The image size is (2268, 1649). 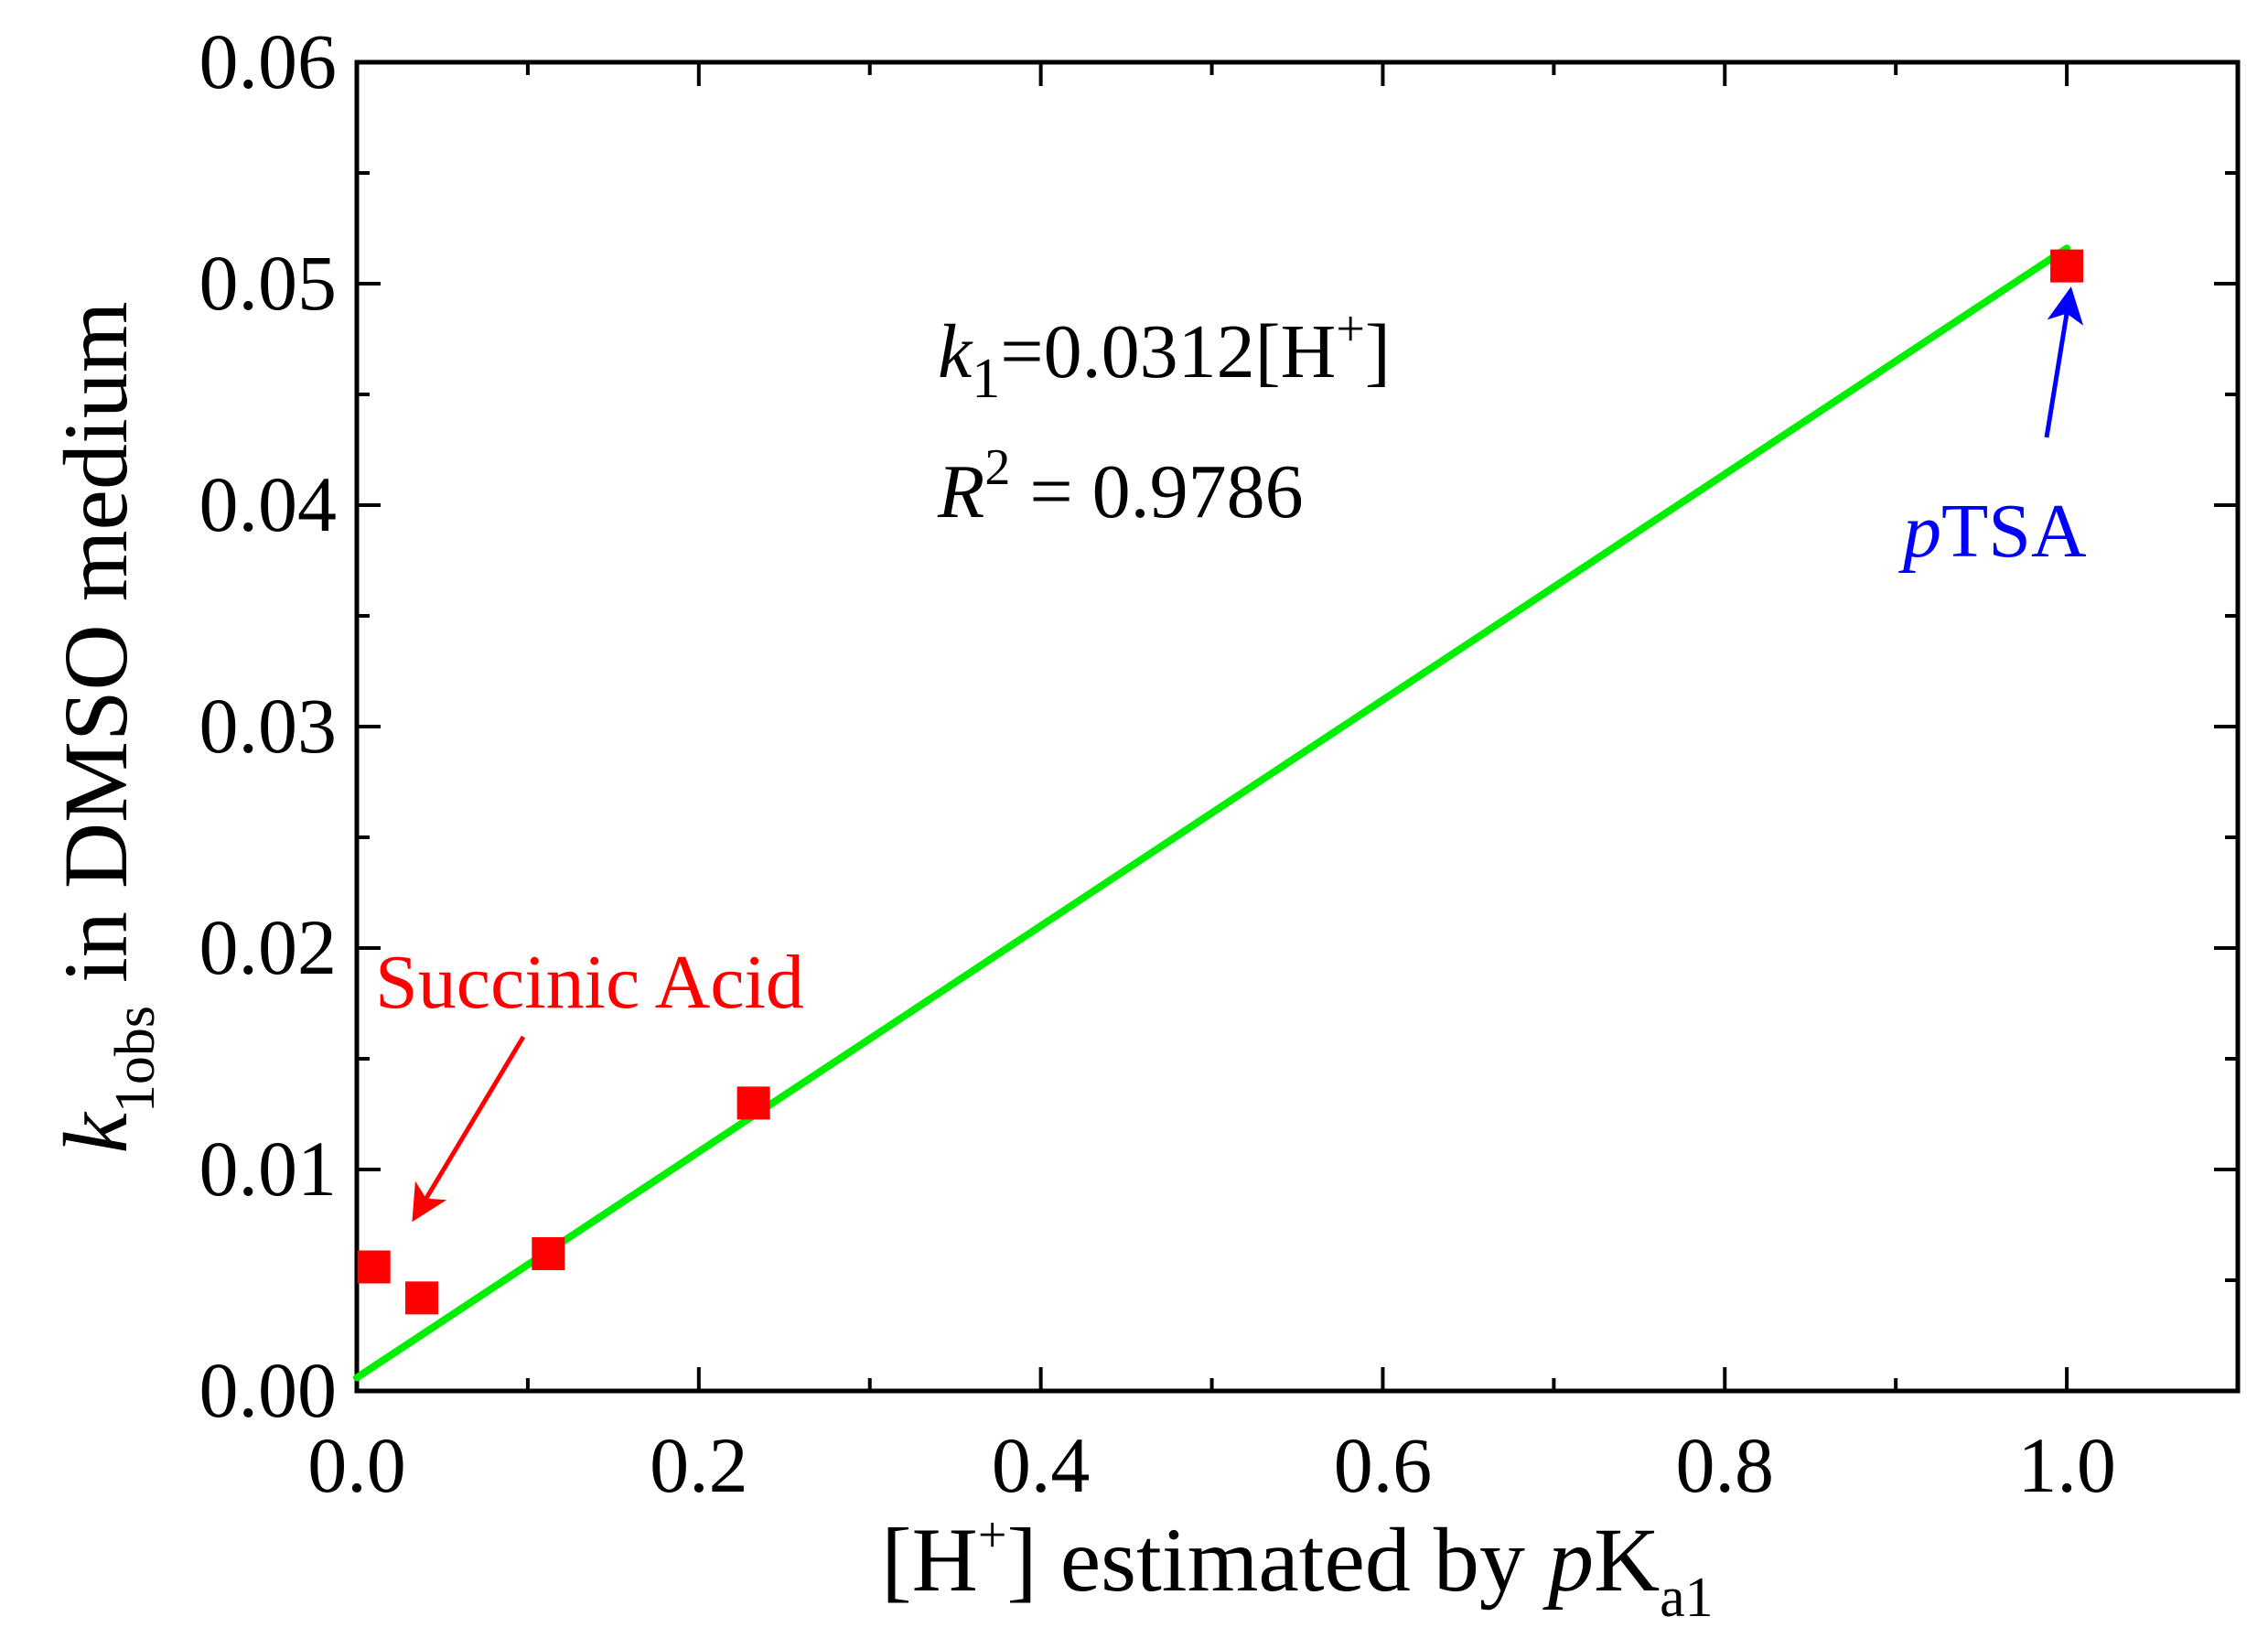 What do you see at coordinates (699, 1465) in the screenshot?
I see `x-tick-label: 0.2` at bounding box center [699, 1465].